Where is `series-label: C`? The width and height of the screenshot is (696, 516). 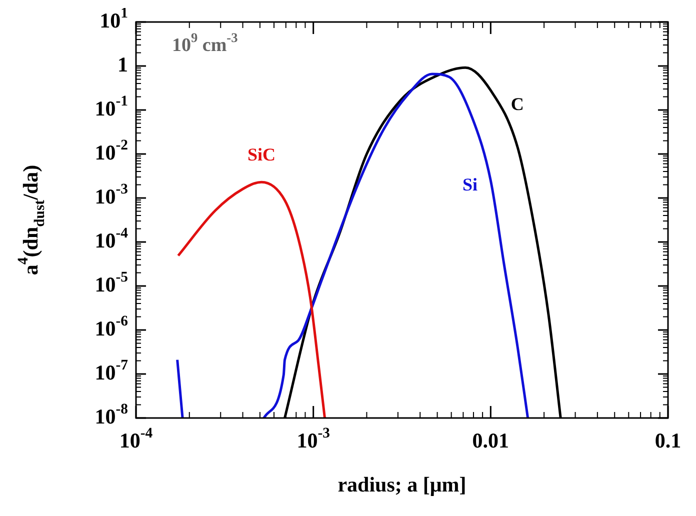 series-label: C is located at coordinates (517, 104).